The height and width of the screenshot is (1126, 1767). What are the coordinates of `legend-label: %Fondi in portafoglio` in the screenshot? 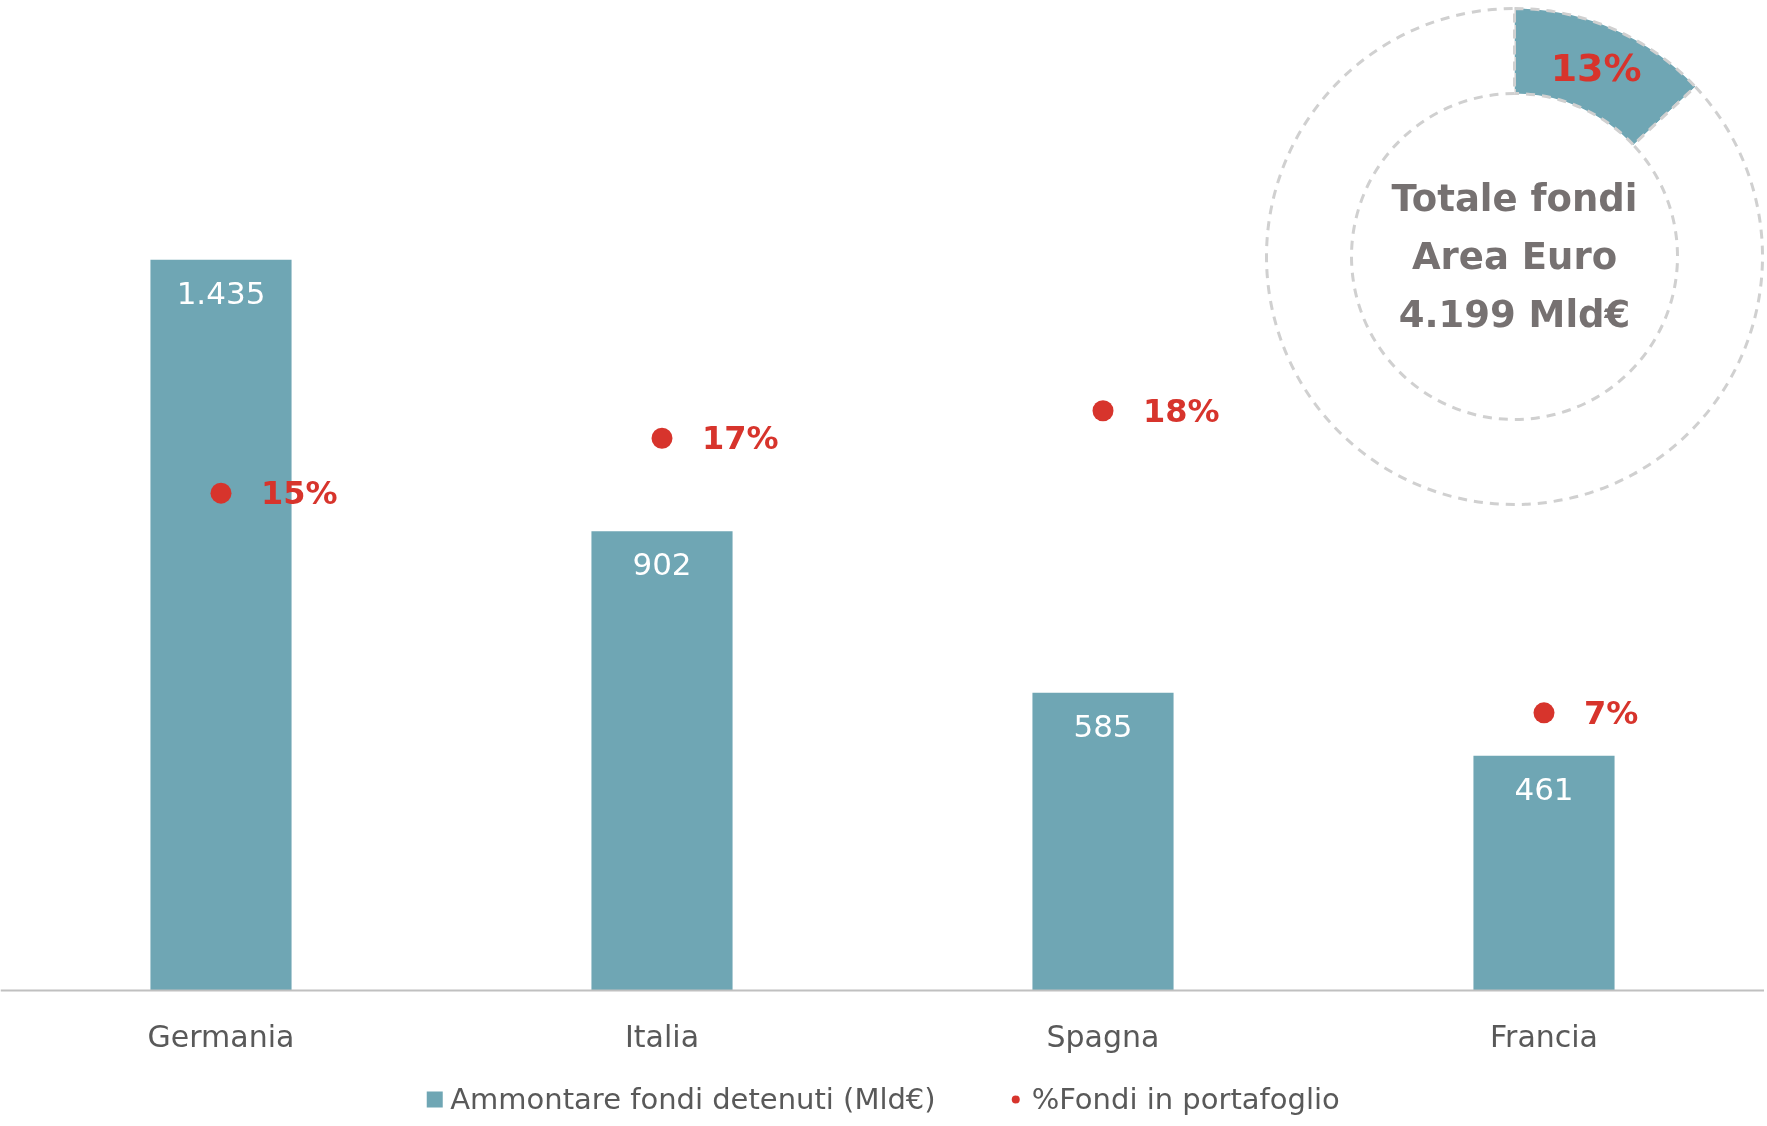 It's located at (1185, 1099).